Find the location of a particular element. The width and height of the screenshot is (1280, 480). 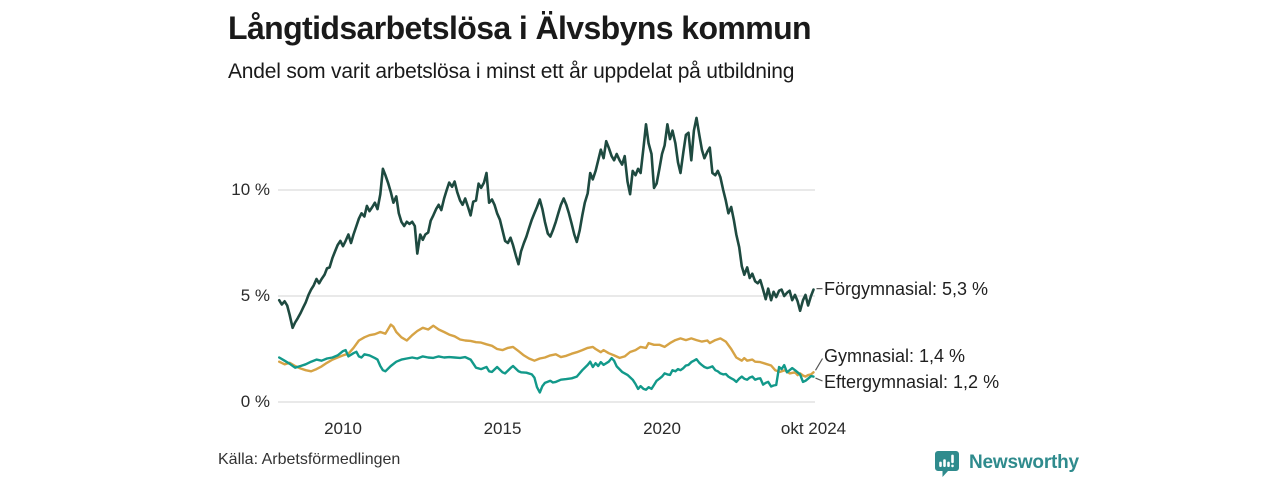

x-axis-tick-okt-2024: okt 2024 is located at coordinates (813, 428).